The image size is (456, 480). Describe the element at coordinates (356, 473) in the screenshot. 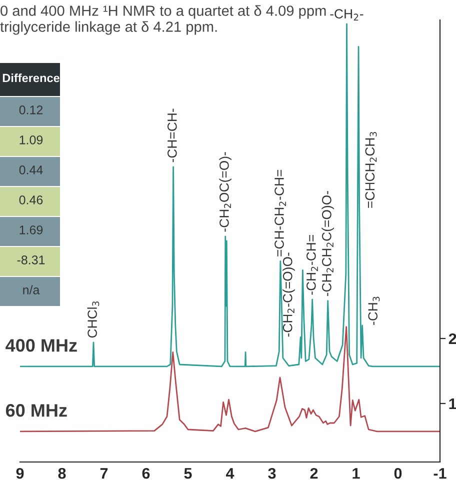

I see `x-tick-label: 1` at that location.